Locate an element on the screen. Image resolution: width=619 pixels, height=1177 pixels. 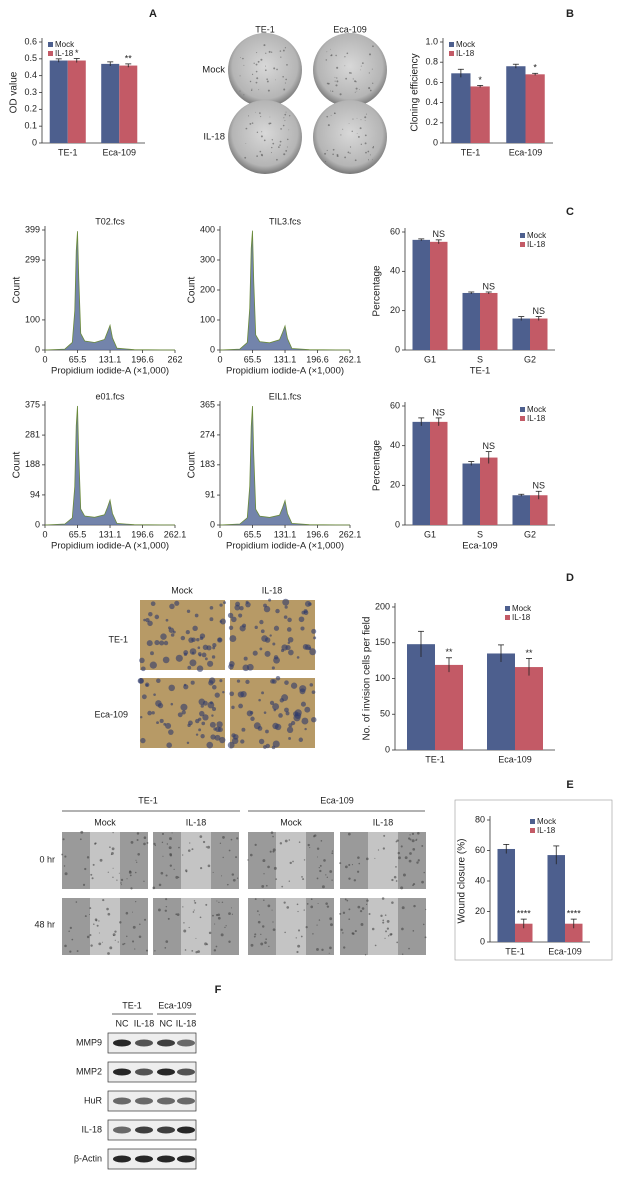
column-label: IL-18 is located at coordinates (272, 590).